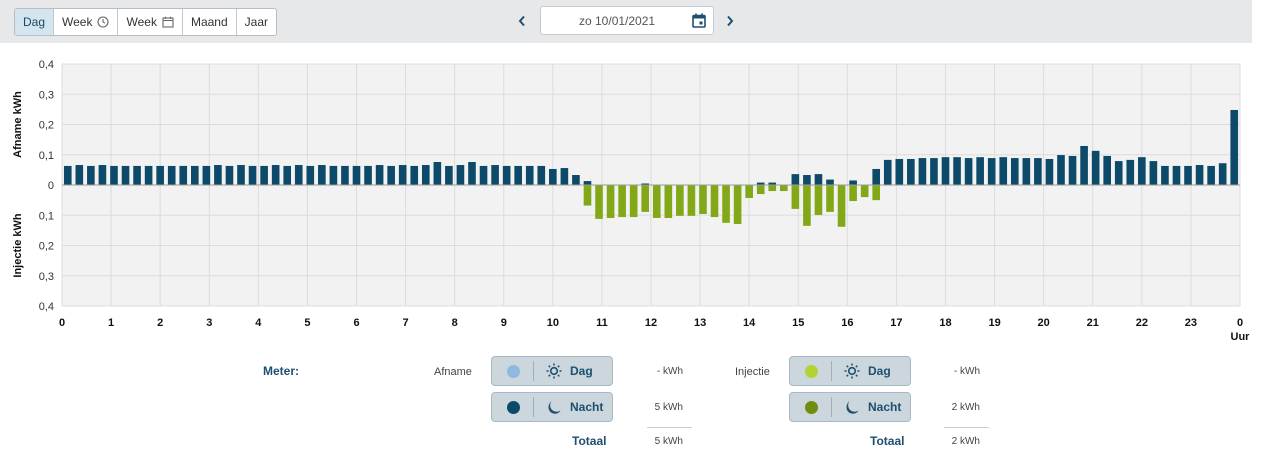 This screenshot has height=460, width=1280. What do you see at coordinates (552, 371) in the screenshot?
I see `afname-dag-toggle: Dag` at bounding box center [552, 371].